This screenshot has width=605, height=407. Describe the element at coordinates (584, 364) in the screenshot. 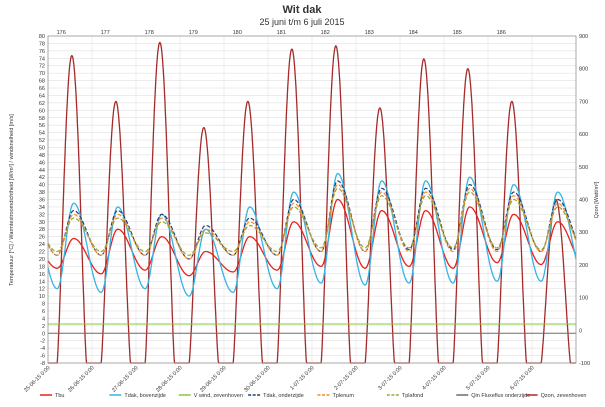

I see `right-tick-label: -100` at that location.